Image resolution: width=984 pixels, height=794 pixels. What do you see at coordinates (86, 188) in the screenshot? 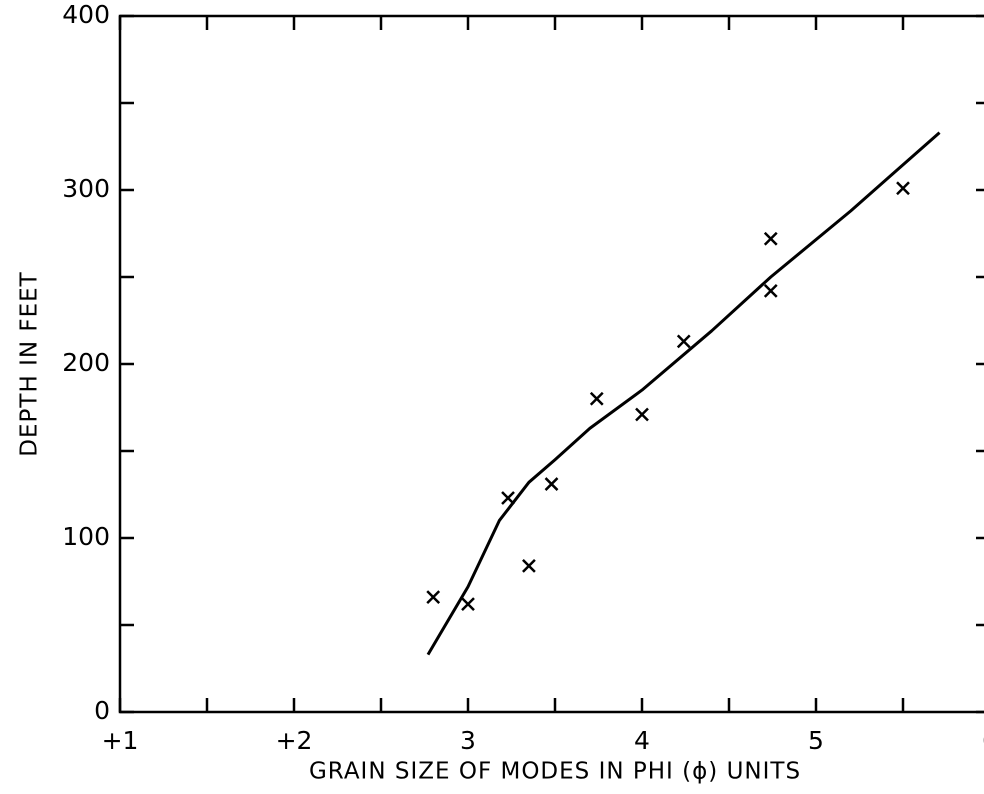
I see `y-tick-label: 300` at bounding box center [86, 188].